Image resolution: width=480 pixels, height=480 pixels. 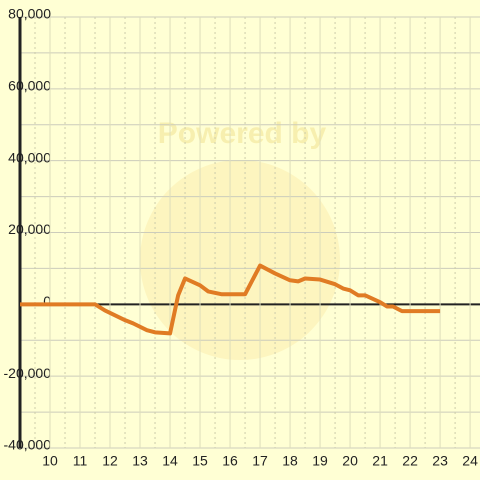 What do you see at coordinates (28, 373) in the screenshot?
I see `y-tick-label: -20,000` at bounding box center [28, 373].